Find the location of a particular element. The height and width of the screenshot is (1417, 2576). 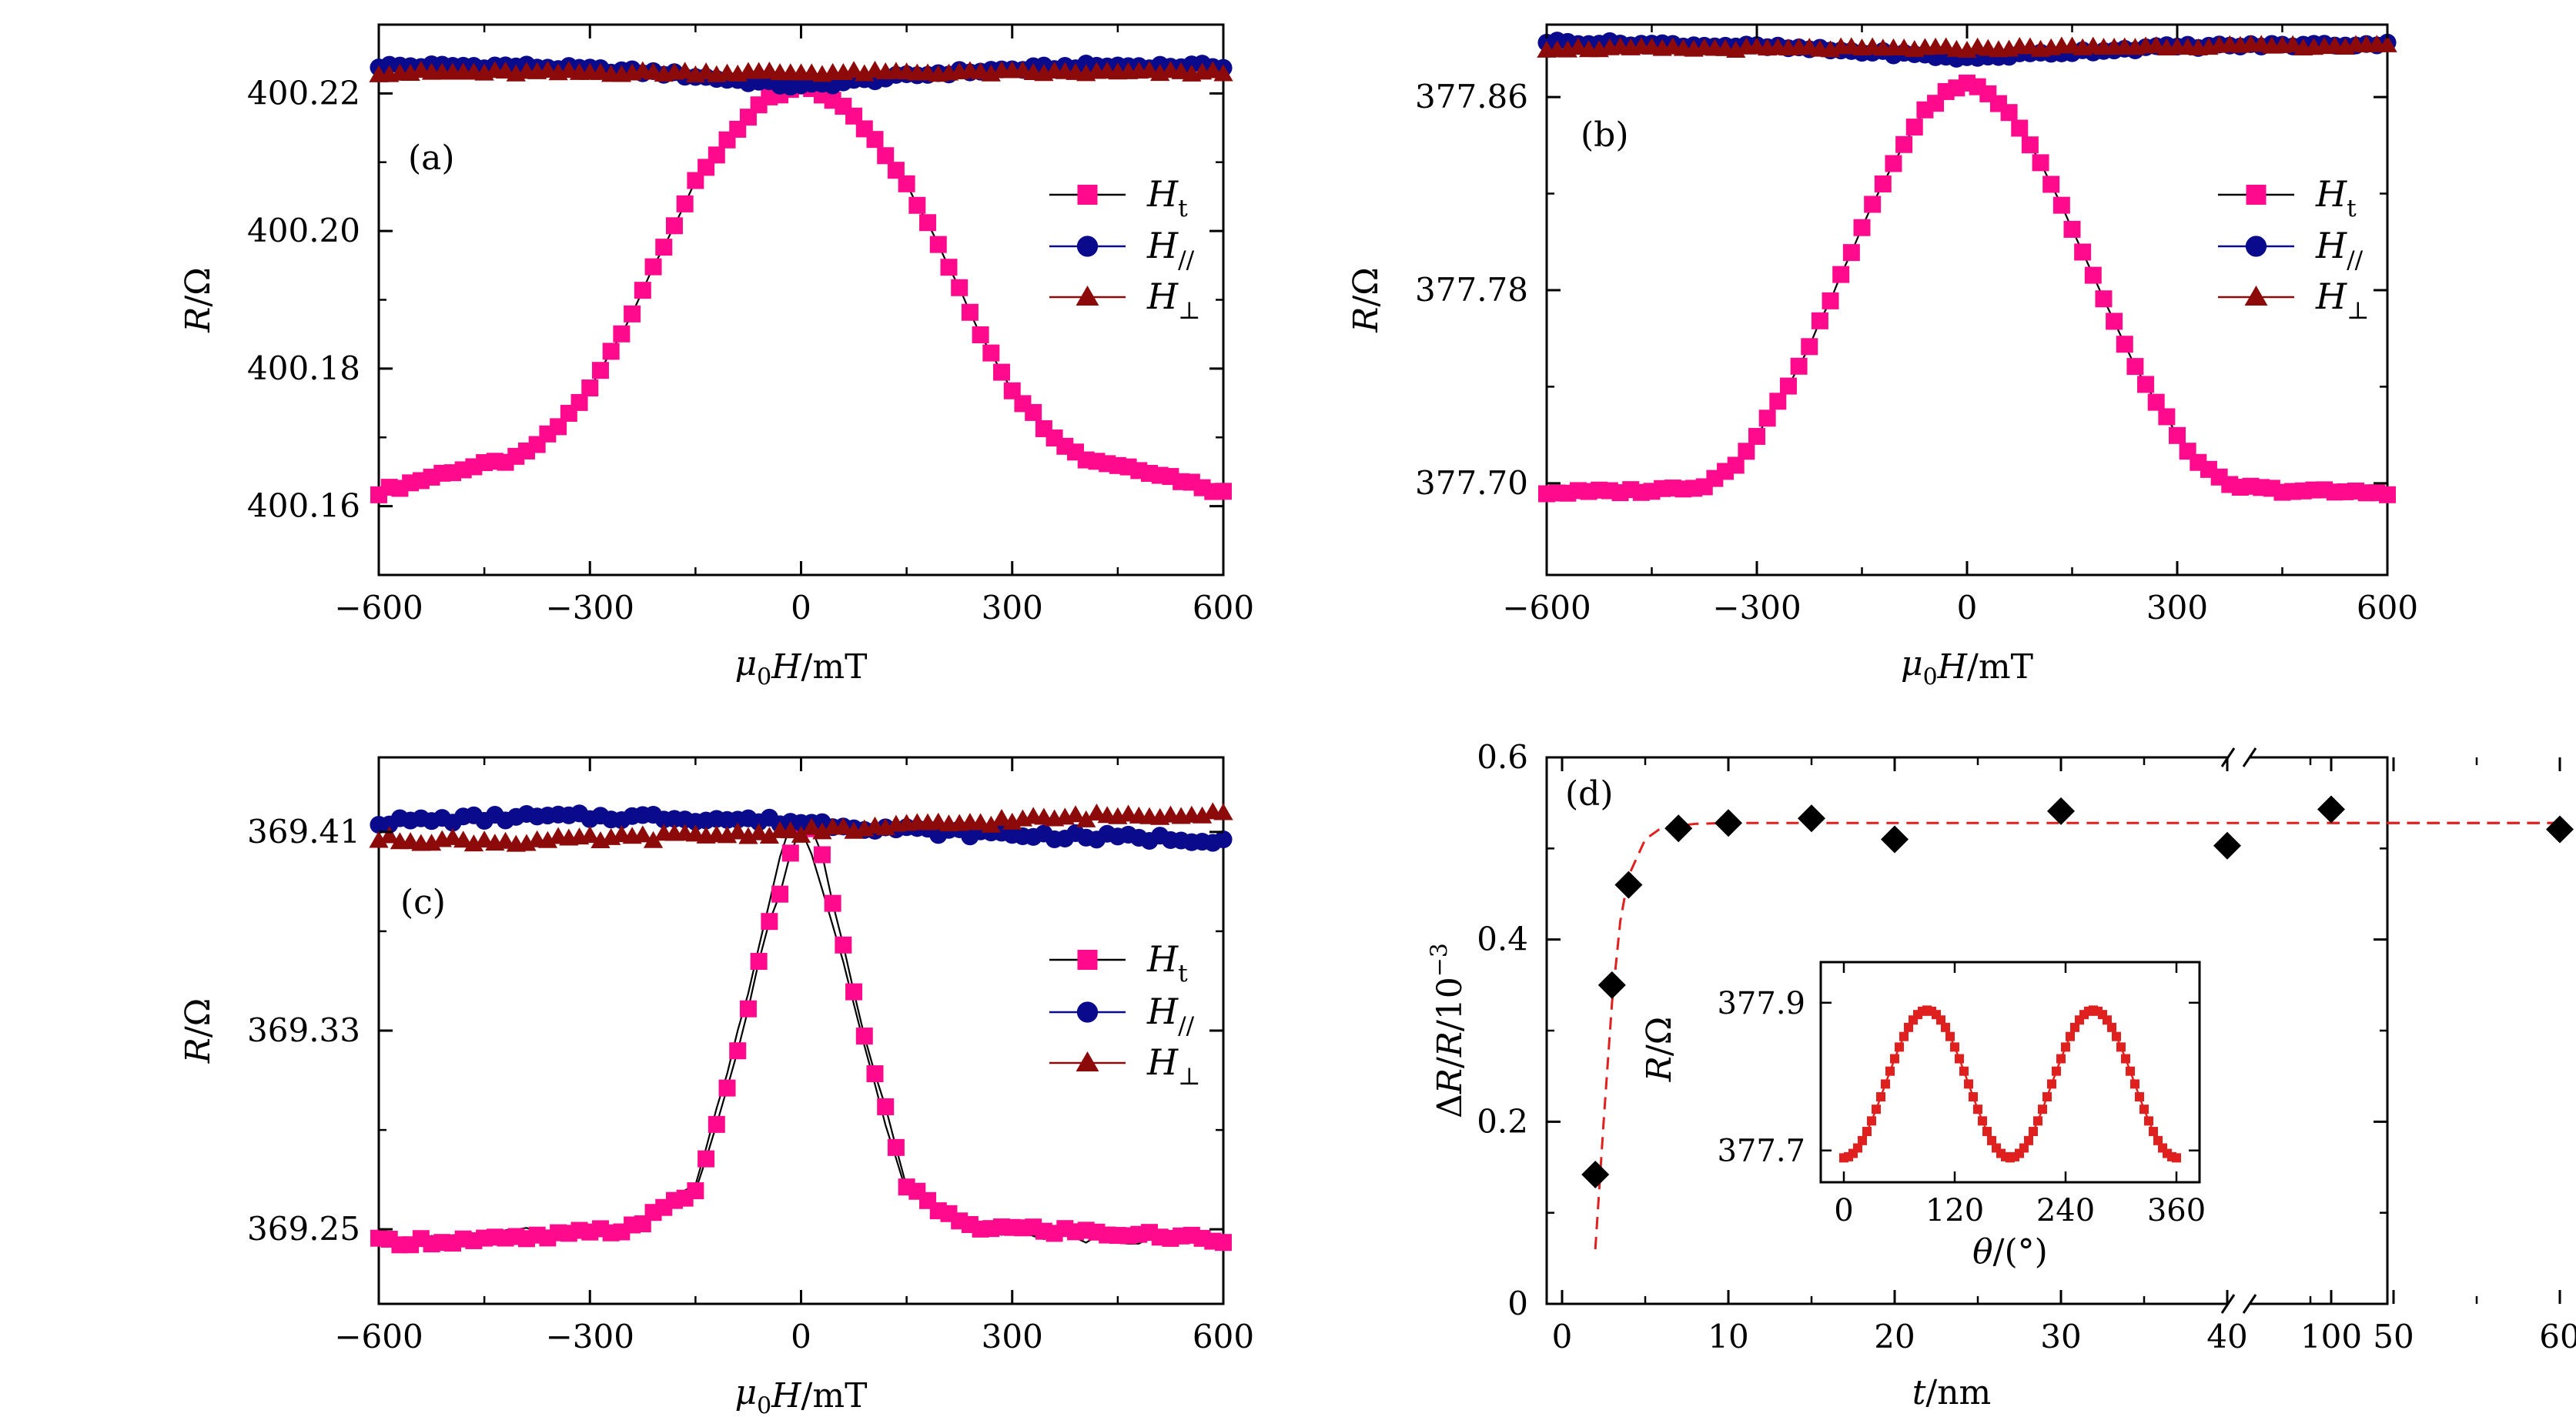

x-tick-label: −600 is located at coordinates (379, 608).